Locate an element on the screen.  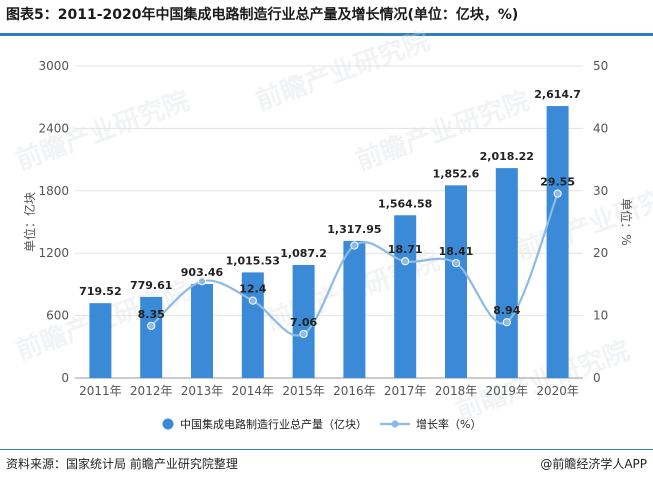
y-left-axis-title: 单位：亿块 is located at coordinates (29, 222).